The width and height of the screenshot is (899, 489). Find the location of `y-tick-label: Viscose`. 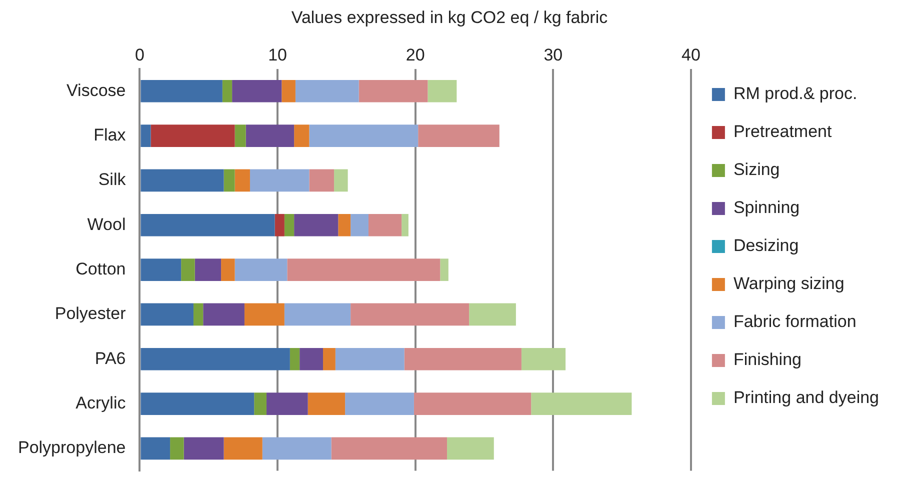

y-tick-label: Viscose is located at coordinates (96, 90).